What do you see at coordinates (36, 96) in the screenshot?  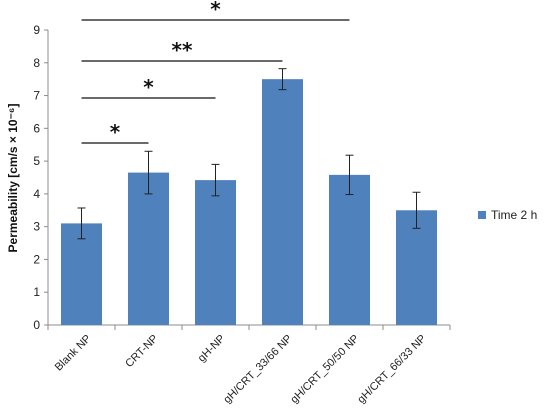 I see `y-tick-label: 7` at bounding box center [36, 96].